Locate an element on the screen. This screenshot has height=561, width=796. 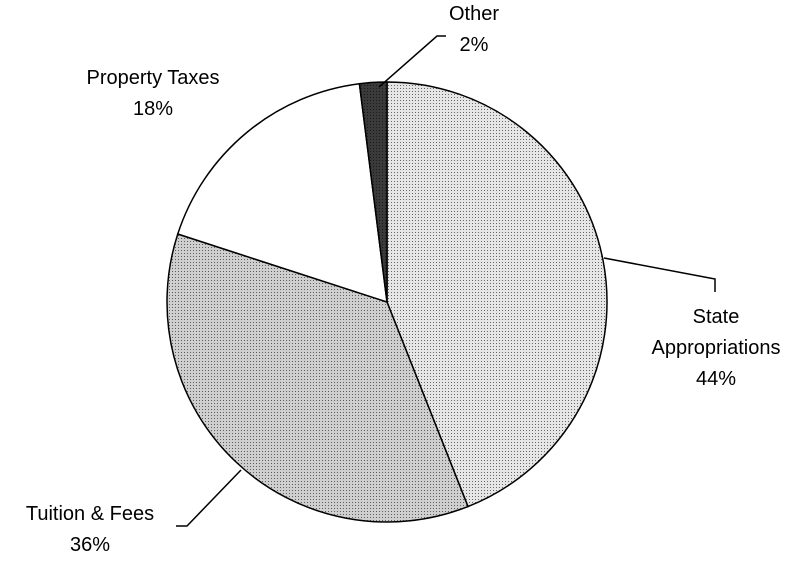
category-label: Property Taxes is located at coordinates (153, 78).